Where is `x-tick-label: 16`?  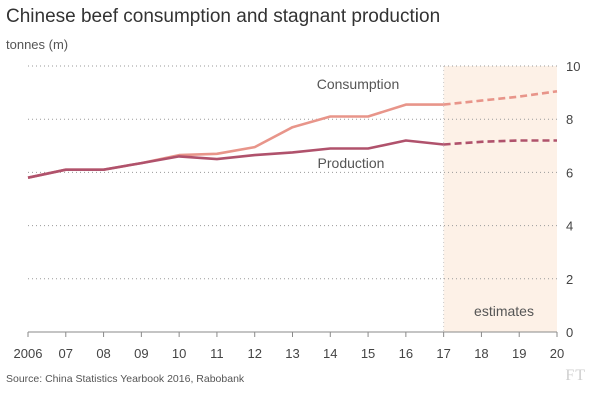
x-tick-label: 16 is located at coordinates (406, 353).